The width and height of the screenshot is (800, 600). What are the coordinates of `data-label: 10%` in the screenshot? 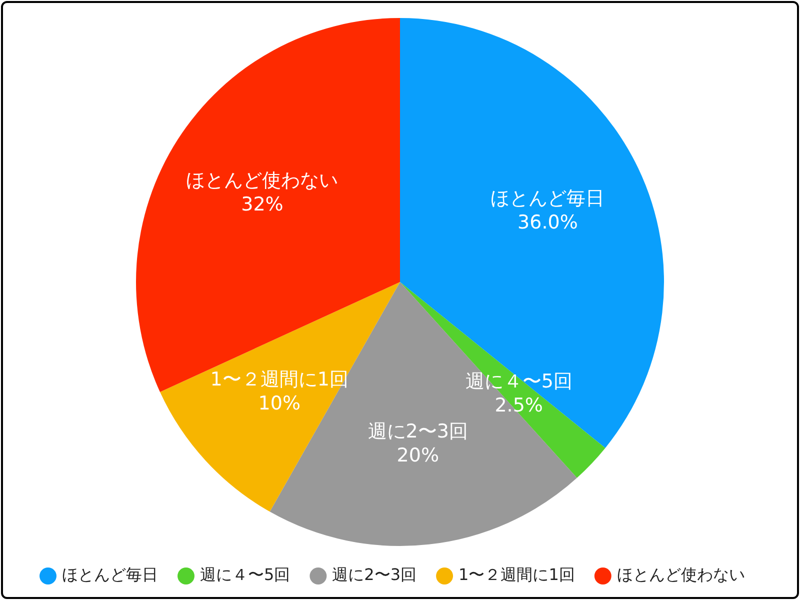 It's located at (279, 403).